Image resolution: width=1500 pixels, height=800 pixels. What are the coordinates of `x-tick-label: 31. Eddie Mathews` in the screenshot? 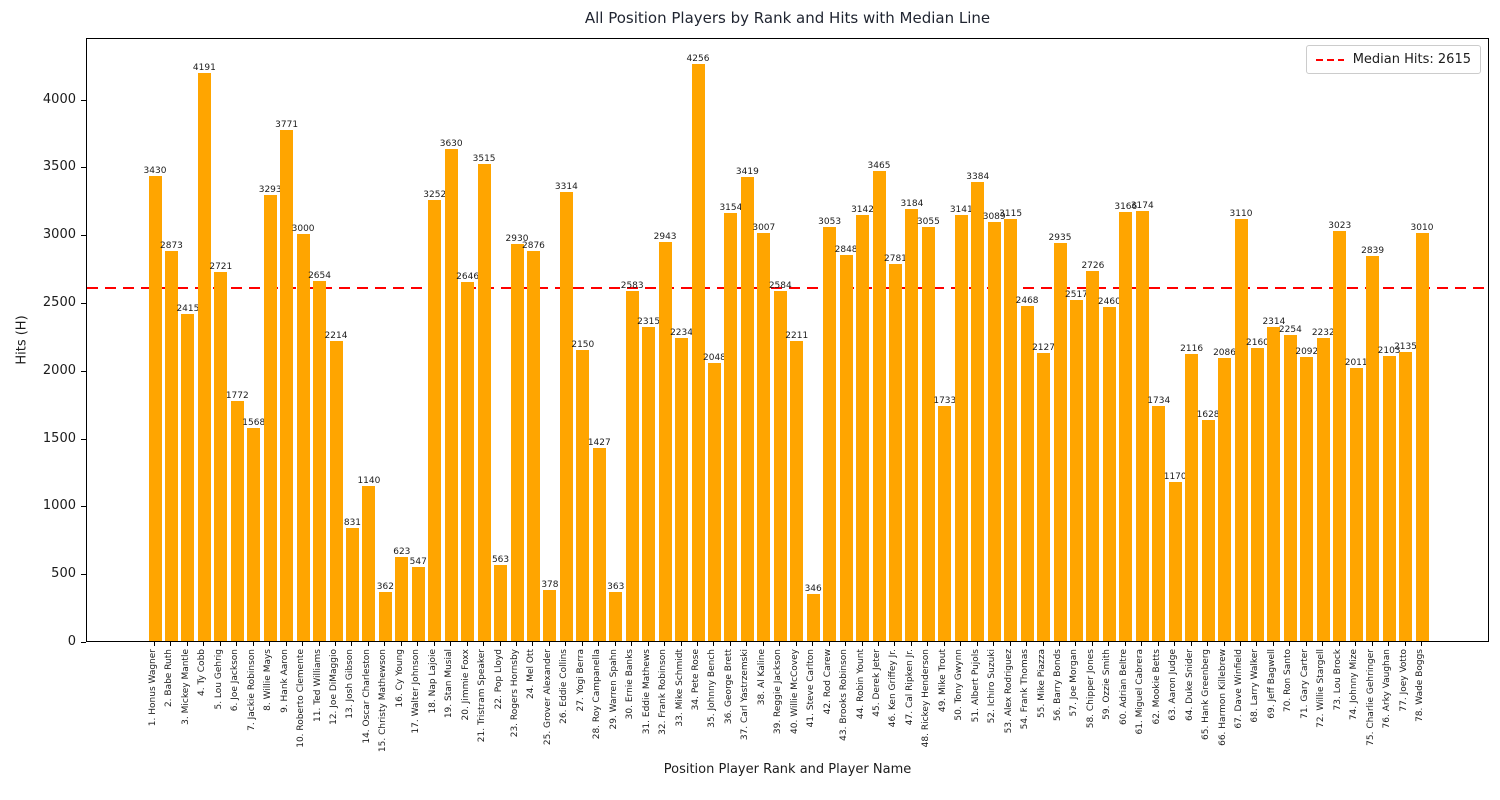 It's located at (646, 692).